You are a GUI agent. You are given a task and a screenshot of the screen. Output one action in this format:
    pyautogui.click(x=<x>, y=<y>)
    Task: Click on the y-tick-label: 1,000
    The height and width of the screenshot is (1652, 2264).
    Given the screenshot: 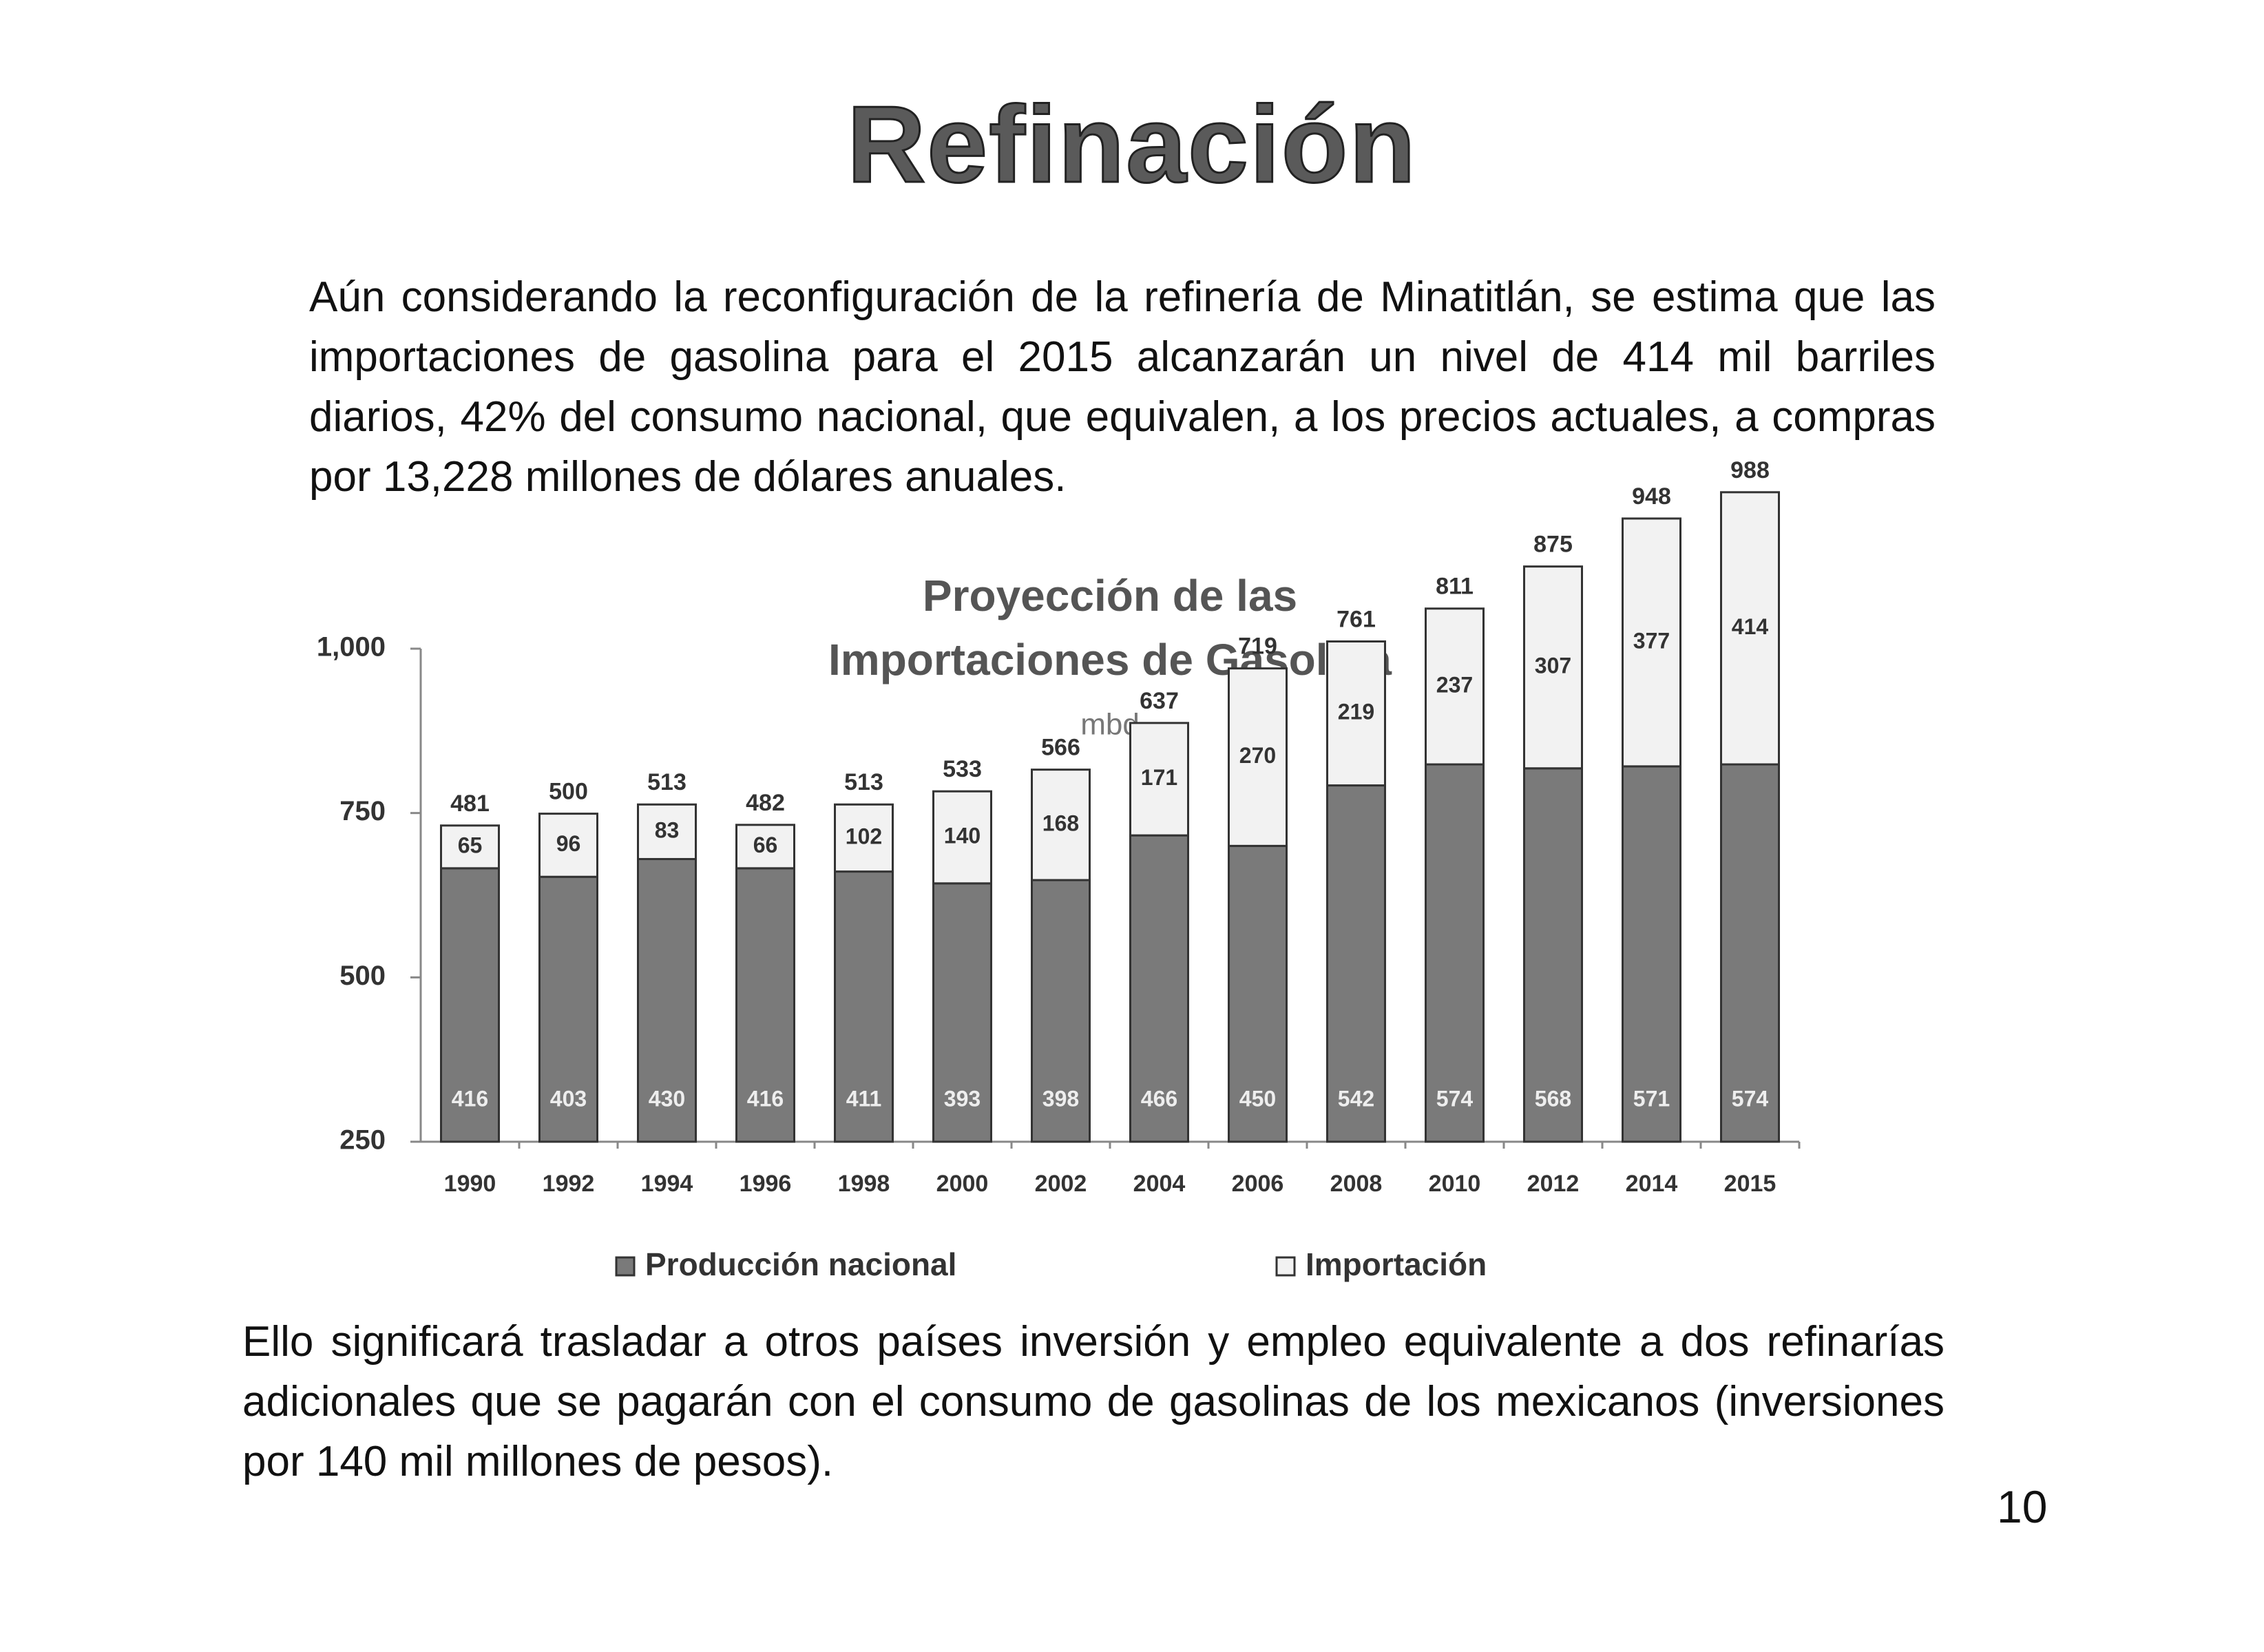 What is the action you would take?
    pyautogui.click(x=352, y=647)
    